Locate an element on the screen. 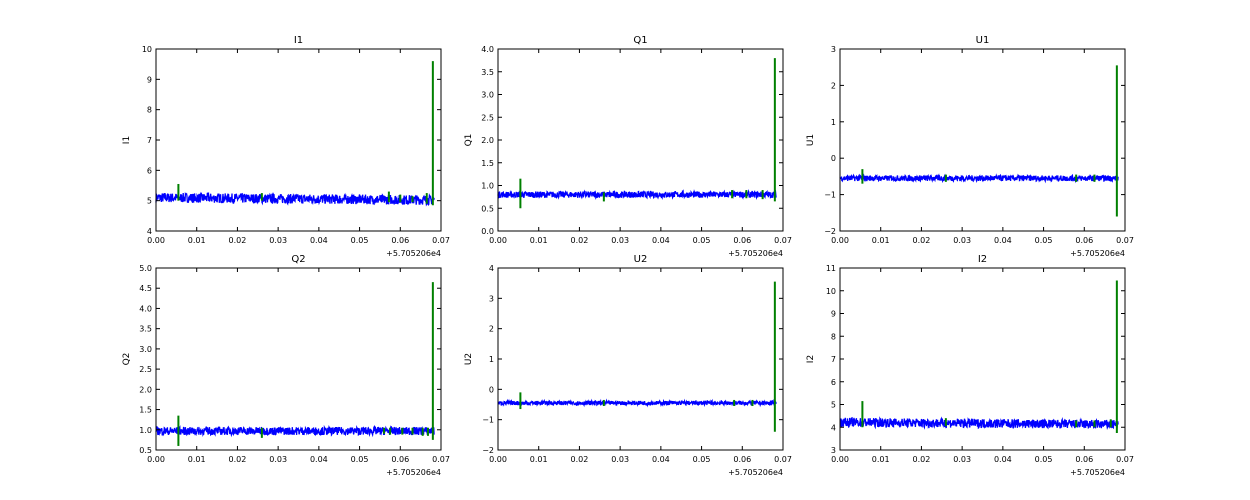  y-tick-label: 0 is located at coordinates (833, 158).